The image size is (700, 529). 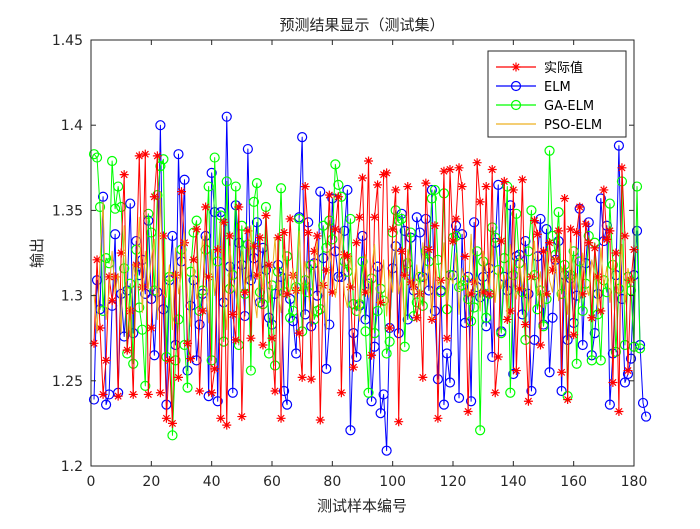 What do you see at coordinates (573, 125) in the screenshot?
I see `legend-label: PSO-ELM` at bounding box center [573, 125].